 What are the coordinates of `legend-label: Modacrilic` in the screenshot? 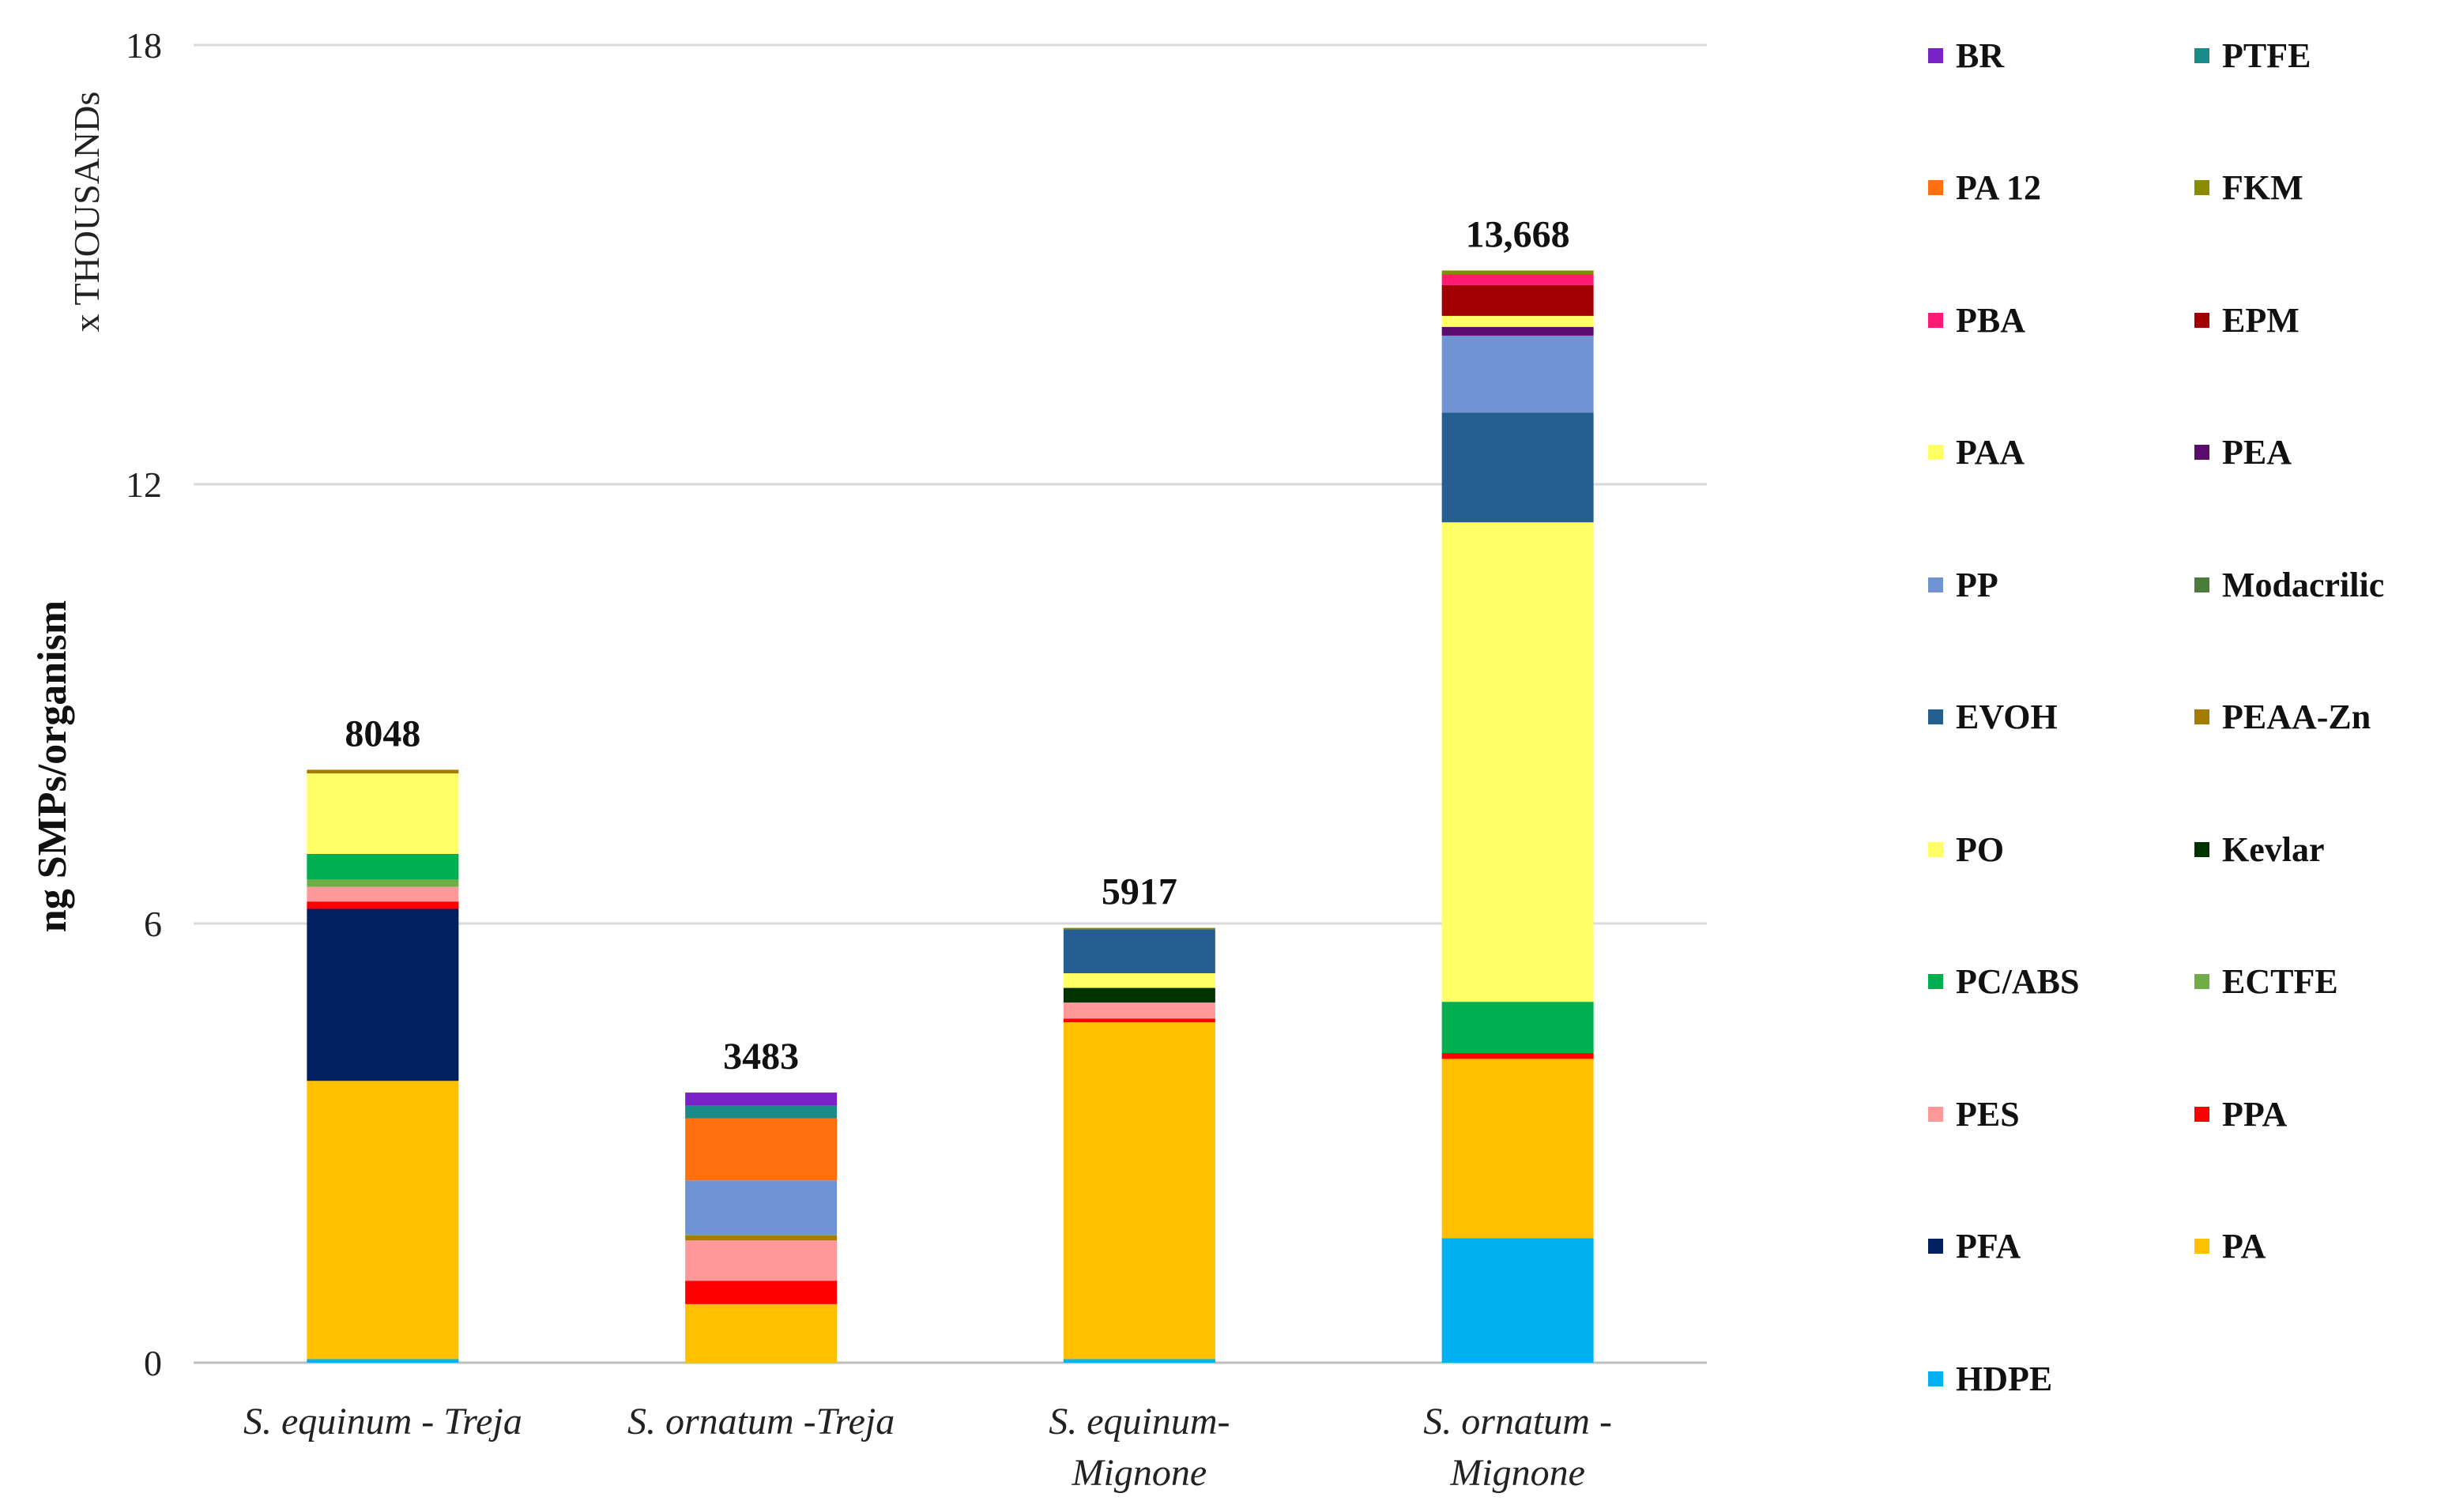 It's located at (2303, 584).